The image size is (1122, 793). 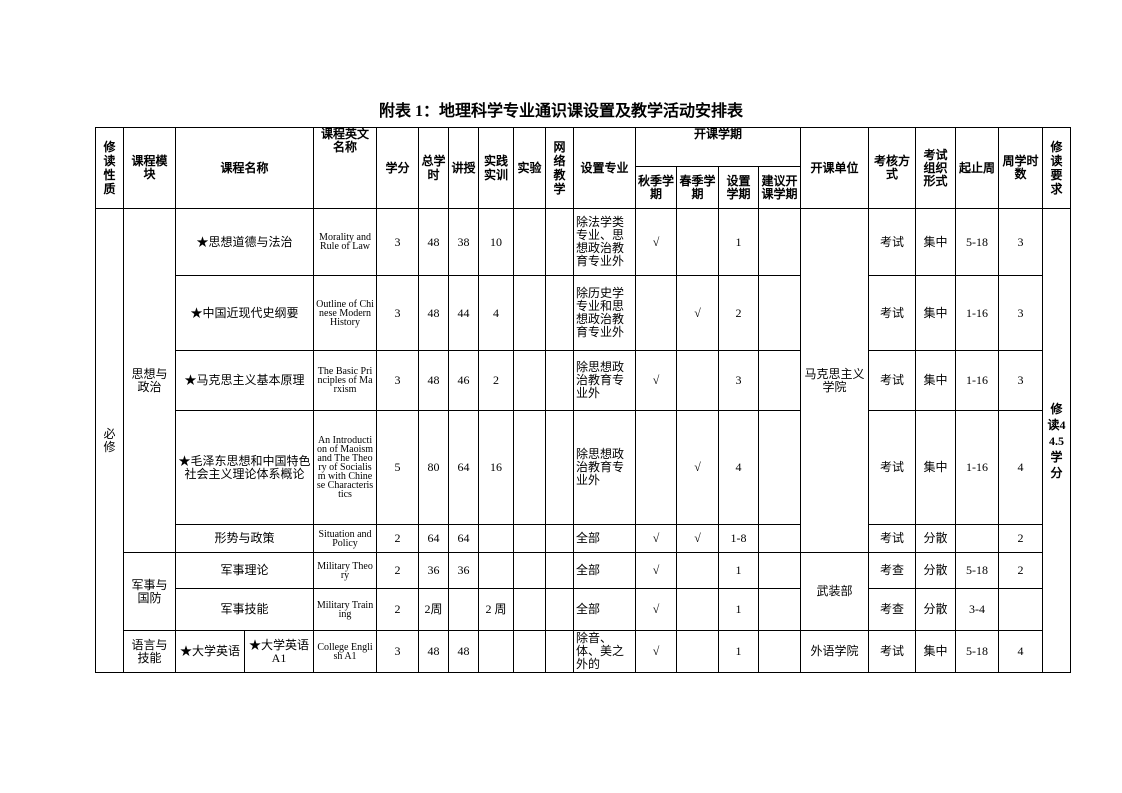 I want to click on course-name: 军事理论, so click(x=244, y=570).